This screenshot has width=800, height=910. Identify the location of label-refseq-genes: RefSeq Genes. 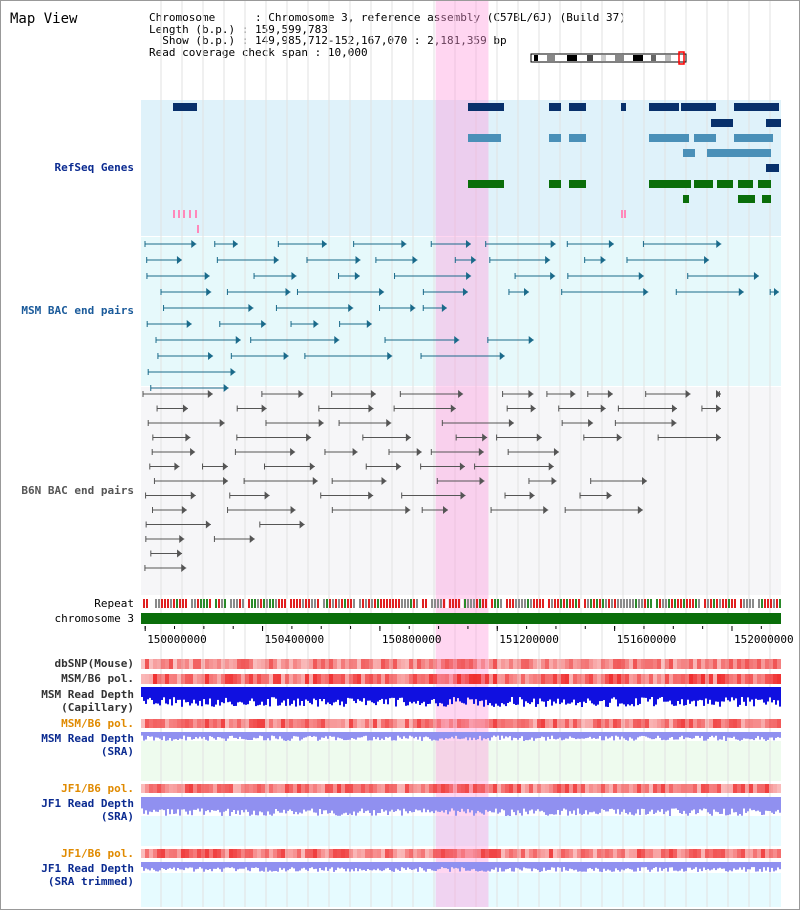
(94, 167).